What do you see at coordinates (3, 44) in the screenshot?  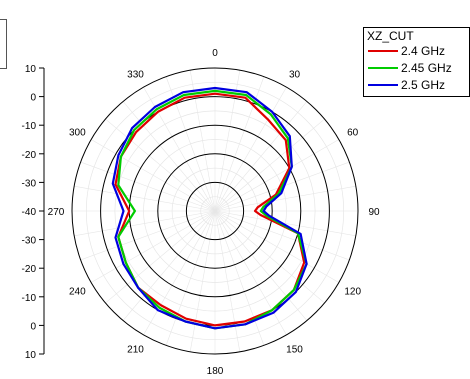 I see `clipped-frame` at bounding box center [3, 44].